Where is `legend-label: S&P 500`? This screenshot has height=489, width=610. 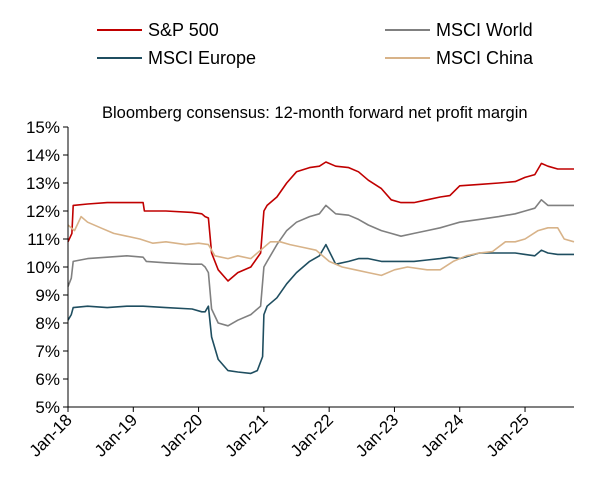 legend-label: S&P 500 is located at coordinates (183, 30).